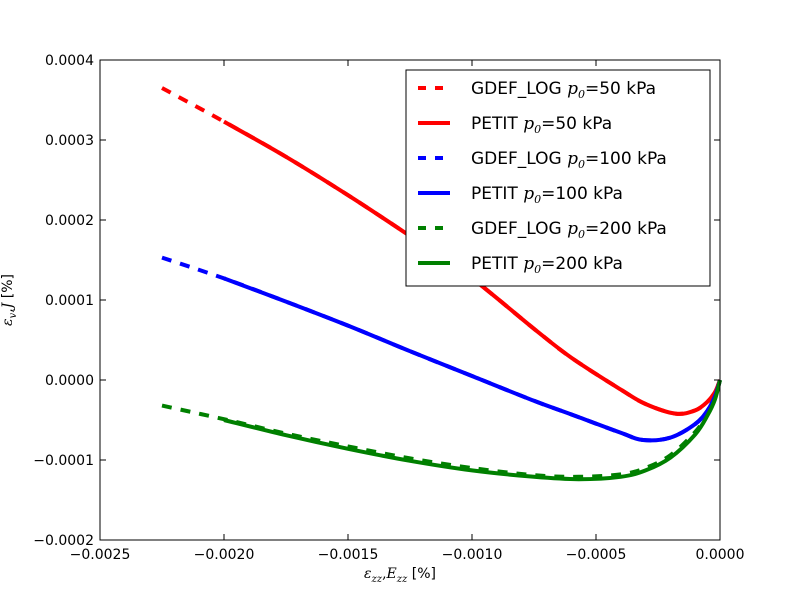 The image size is (800, 600). What do you see at coordinates (384, 574) in the screenshot?
I see `x-axis-label-sep: ,` at bounding box center [384, 574].